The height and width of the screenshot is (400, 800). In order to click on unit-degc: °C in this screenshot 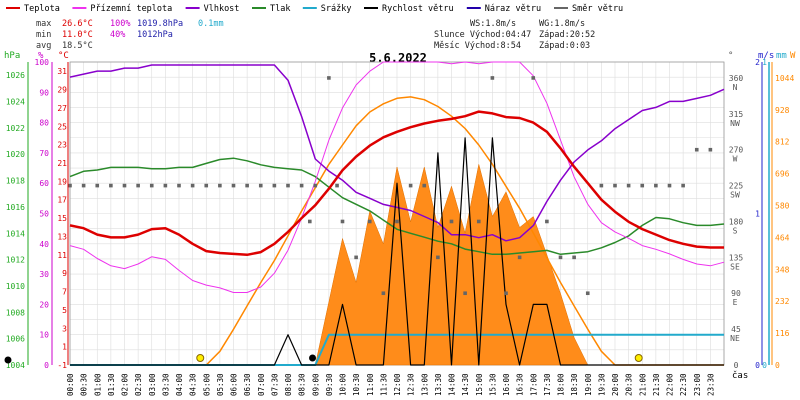, I will do `click(63, 56)`.